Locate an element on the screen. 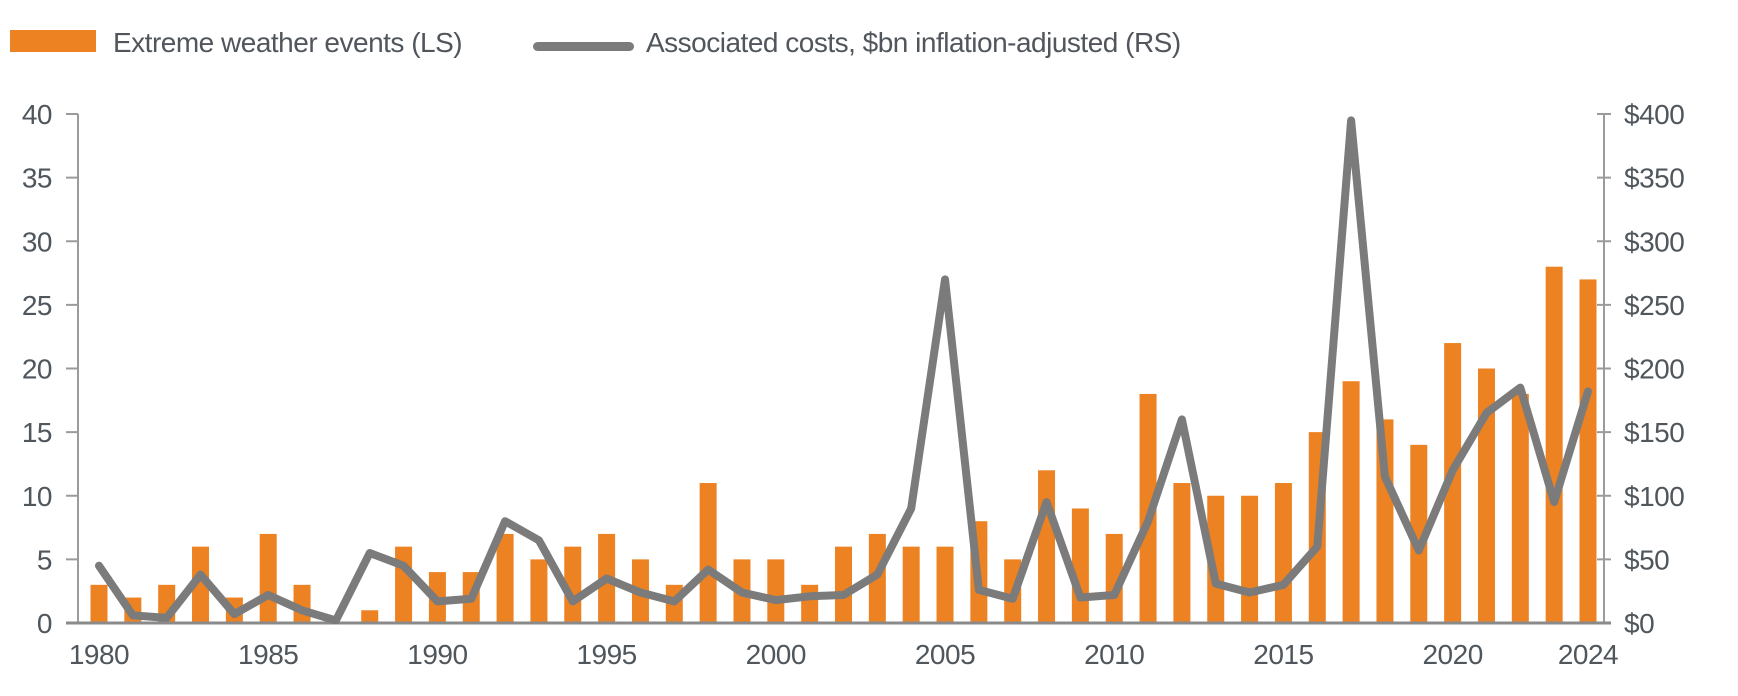  left-axis-tick-label: 0 is located at coordinates (44, 623).